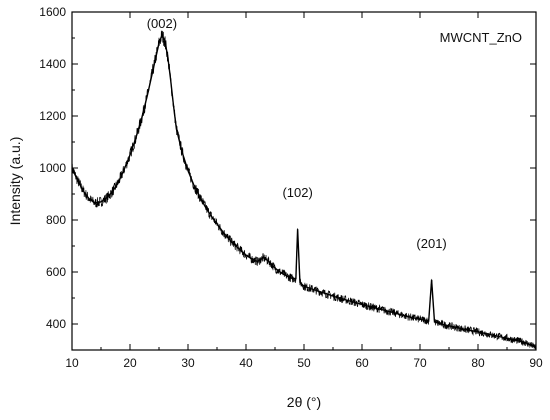 This screenshot has height=420, width=550. What do you see at coordinates (246, 363) in the screenshot?
I see `x-tick-label: 40` at bounding box center [246, 363].